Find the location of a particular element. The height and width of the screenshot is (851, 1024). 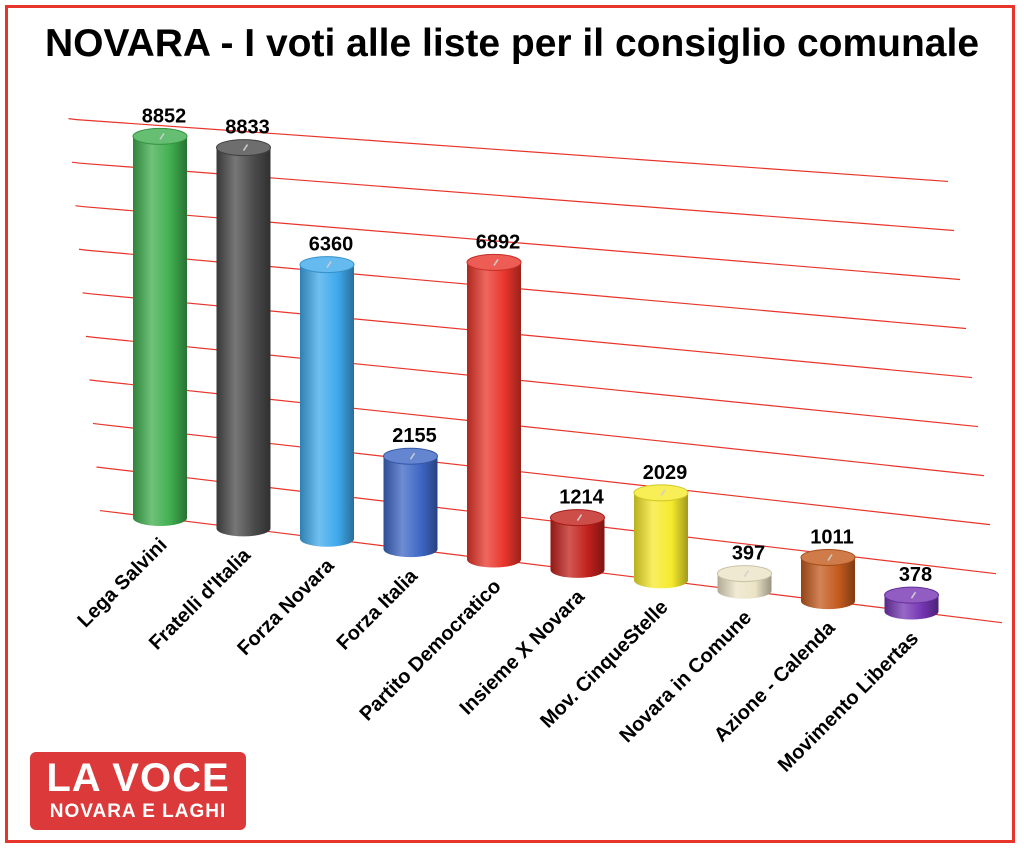

category-label: Forza Italia is located at coordinates (378, 610).